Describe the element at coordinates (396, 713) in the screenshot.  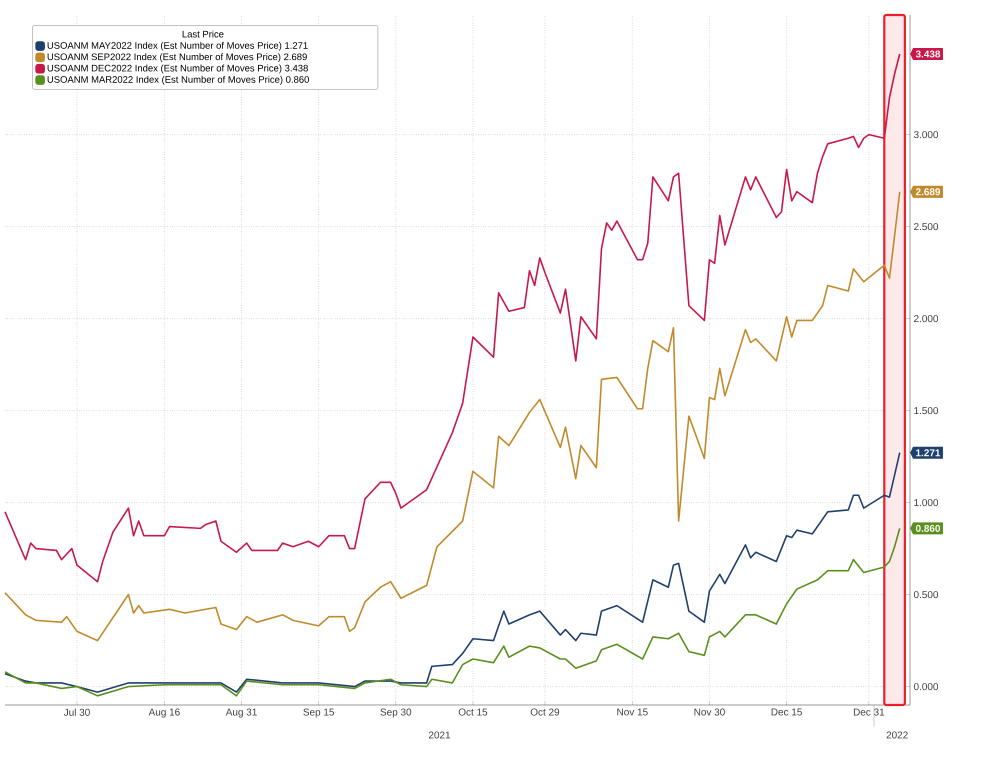
I see `x-tick-label: Sep 30` at that location.